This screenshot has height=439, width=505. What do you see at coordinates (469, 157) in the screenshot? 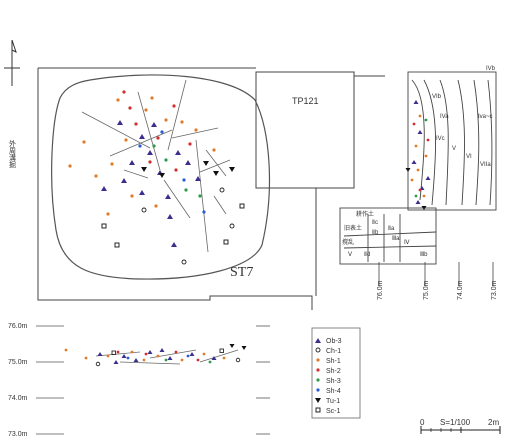
I see `svg-text: VI` at bounding box center [469, 157].